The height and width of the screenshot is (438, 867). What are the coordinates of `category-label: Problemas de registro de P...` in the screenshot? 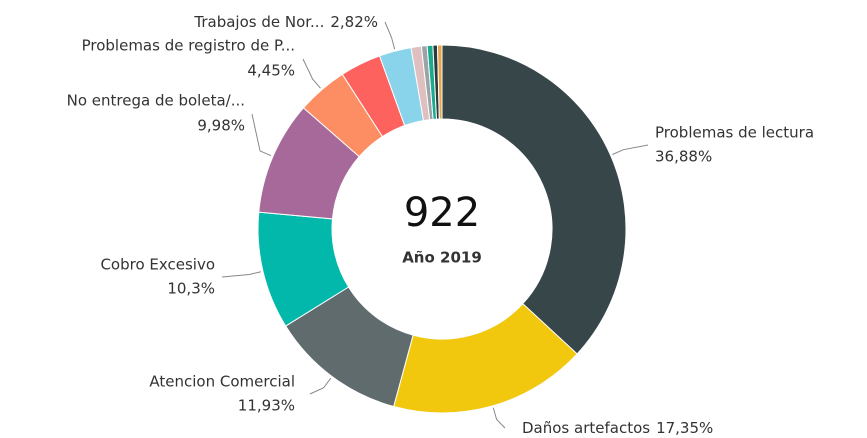 It's located at (188, 46).